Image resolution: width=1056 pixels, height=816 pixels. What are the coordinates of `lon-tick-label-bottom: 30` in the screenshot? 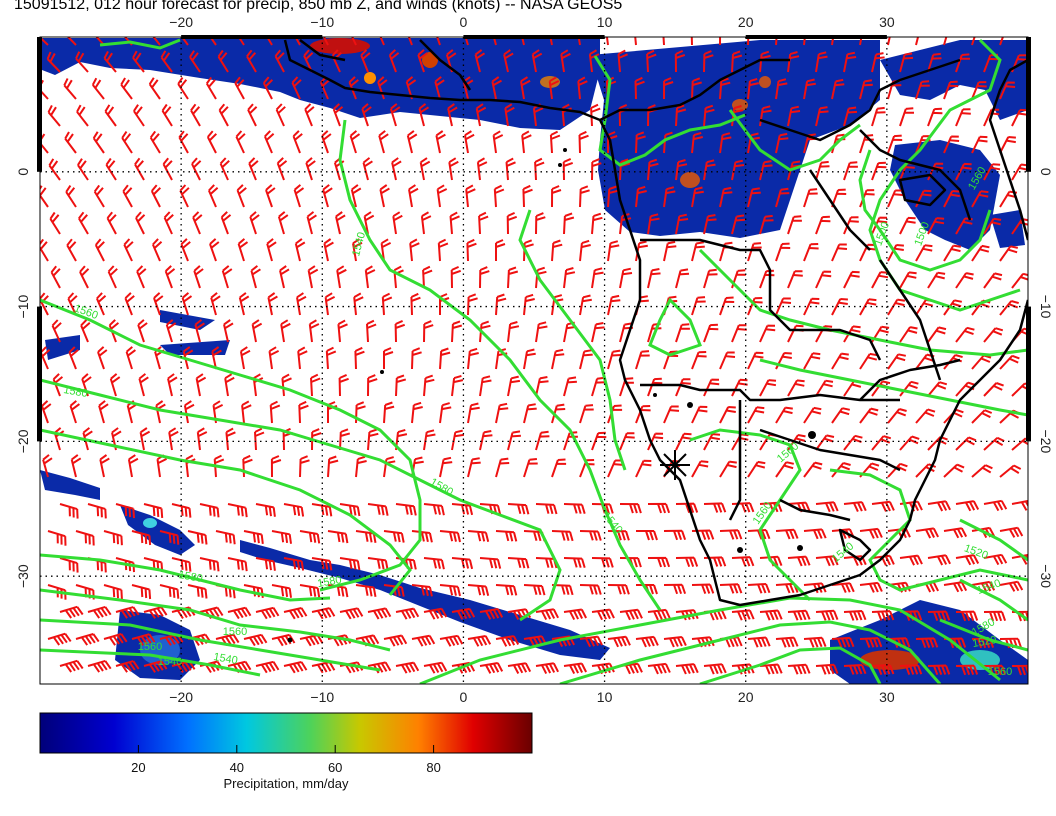 It's located at (887, 697).